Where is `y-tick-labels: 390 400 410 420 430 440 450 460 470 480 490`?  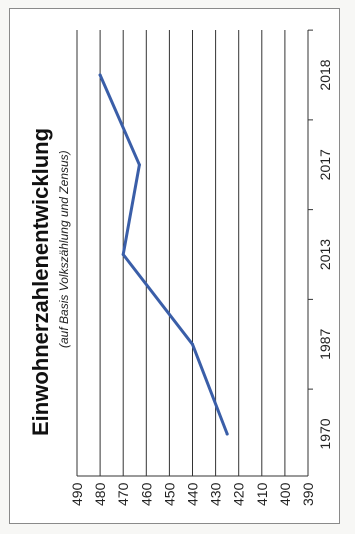 y-tick-labels: 390 400 410 420 430 440 450 460 470 480 490 is located at coordinates (192, 494).